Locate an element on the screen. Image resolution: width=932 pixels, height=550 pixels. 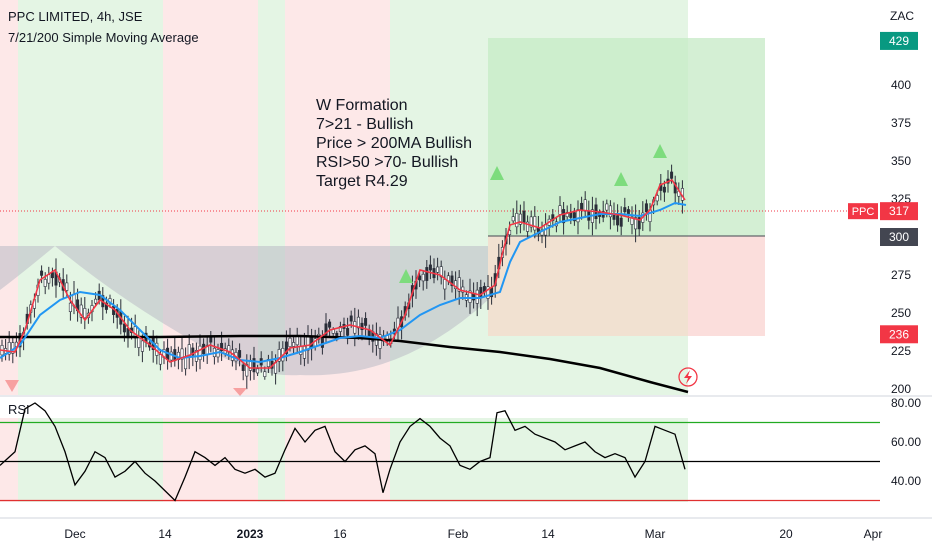
price-tick-label: 200 is located at coordinates (901, 389).